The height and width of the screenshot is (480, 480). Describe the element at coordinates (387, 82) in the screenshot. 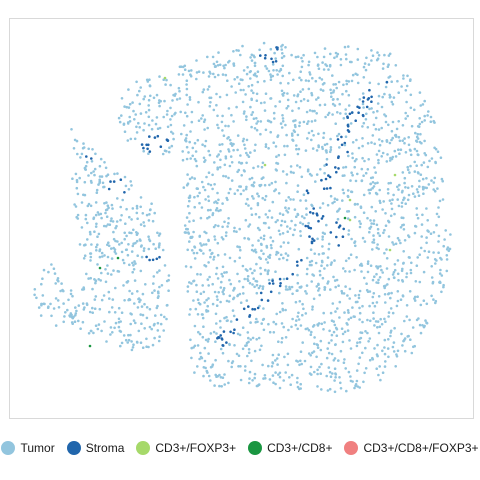

I see `stroma-point` at that location.